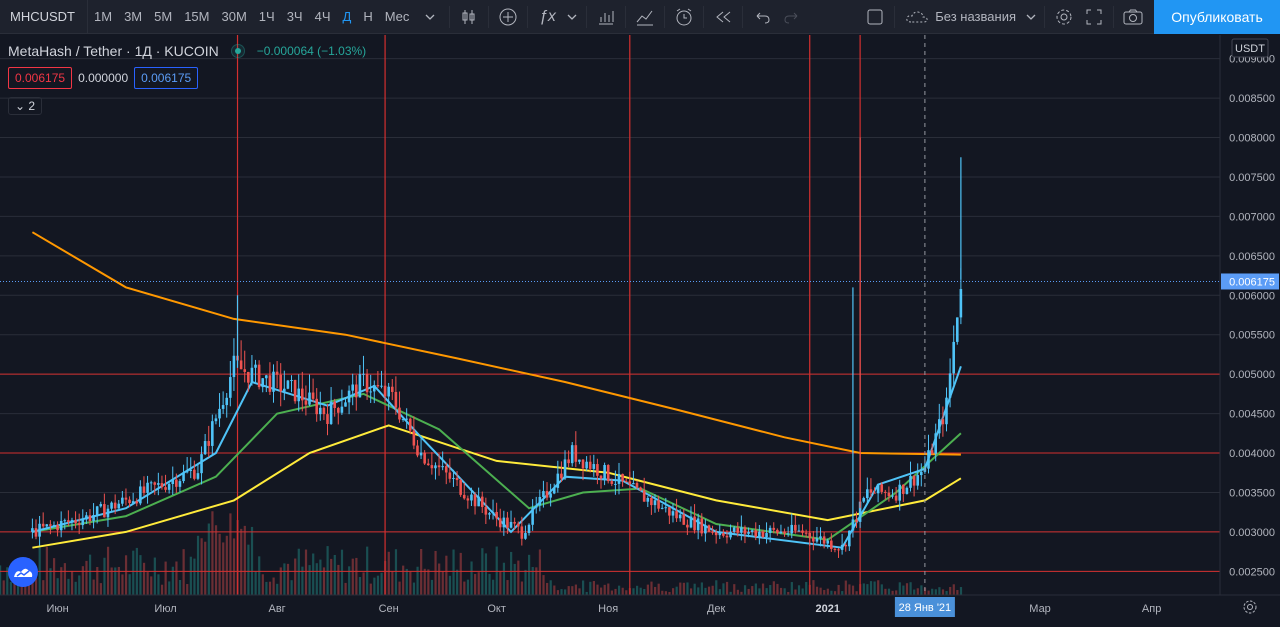 The image size is (1280, 627). I want to click on interval-9-button: Н, so click(368, 16).